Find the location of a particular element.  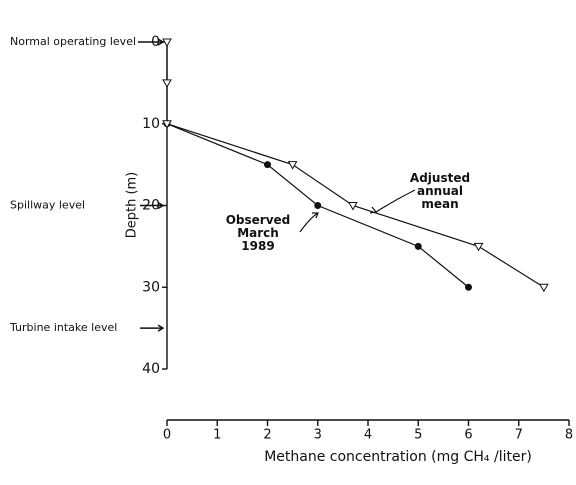

x-tick-label: 1 is located at coordinates (217, 435).